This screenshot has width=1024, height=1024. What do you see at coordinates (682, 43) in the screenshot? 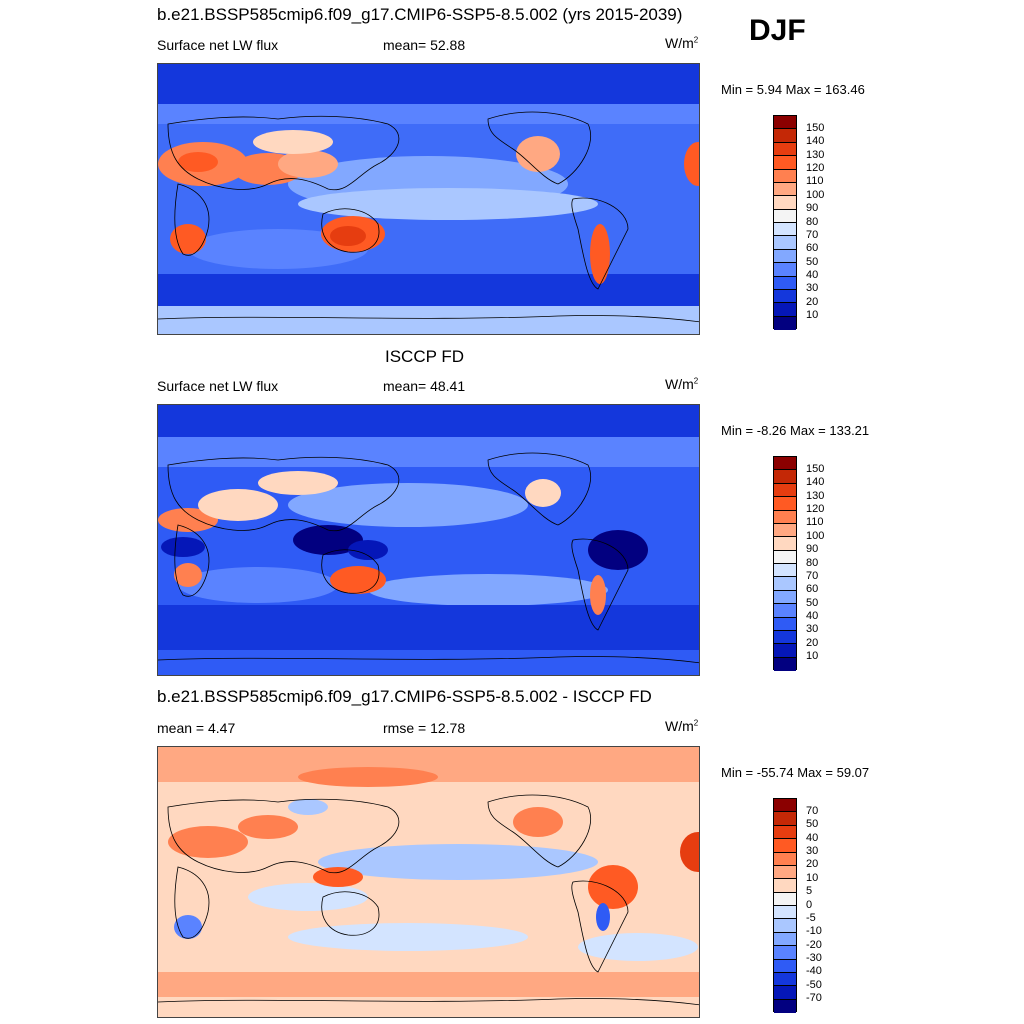
I see `panel-1-units: W/m2` at bounding box center [682, 43].